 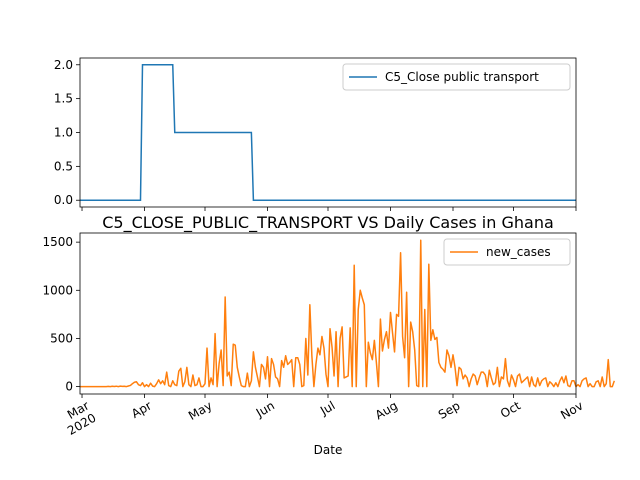 I want to click on xtick-label-line: Apr, so click(x=141, y=409).